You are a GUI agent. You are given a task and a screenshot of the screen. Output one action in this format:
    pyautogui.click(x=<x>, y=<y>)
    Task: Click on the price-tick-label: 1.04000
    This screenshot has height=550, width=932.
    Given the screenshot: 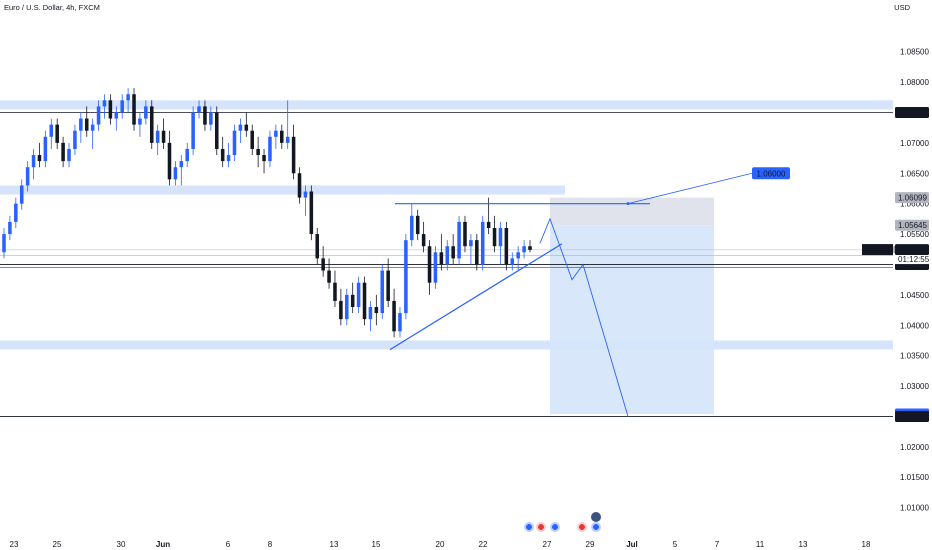 What is the action you would take?
    pyautogui.click(x=914, y=325)
    